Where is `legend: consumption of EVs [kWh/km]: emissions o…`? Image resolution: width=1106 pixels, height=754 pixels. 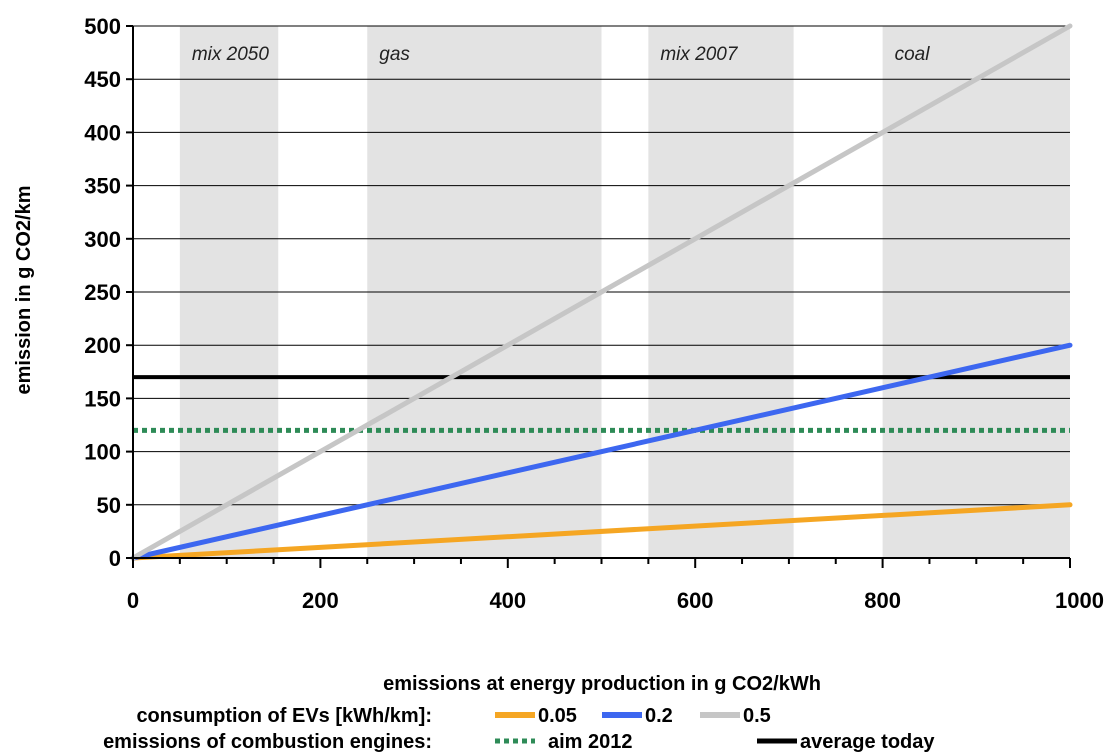
legend: consumption of EVs [kWh/km]: emissions o… is located at coordinates (519, 729).